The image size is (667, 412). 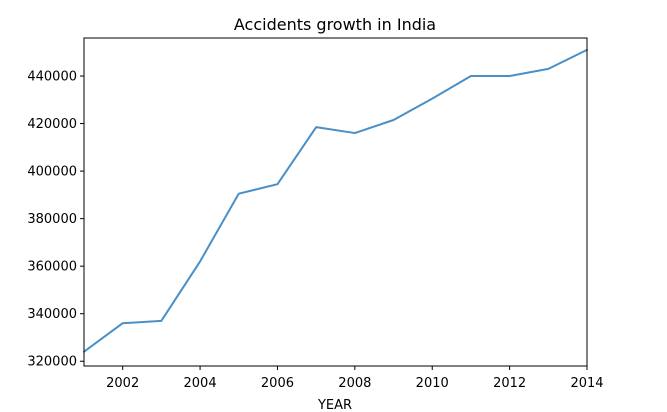 What do you see at coordinates (334, 405) in the screenshot?
I see `x-axis-label: YEAR` at bounding box center [334, 405].